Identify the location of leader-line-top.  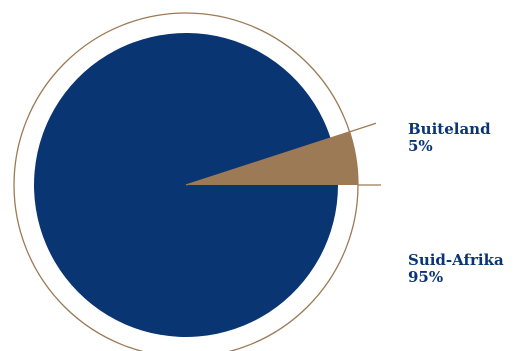
(281, 154).